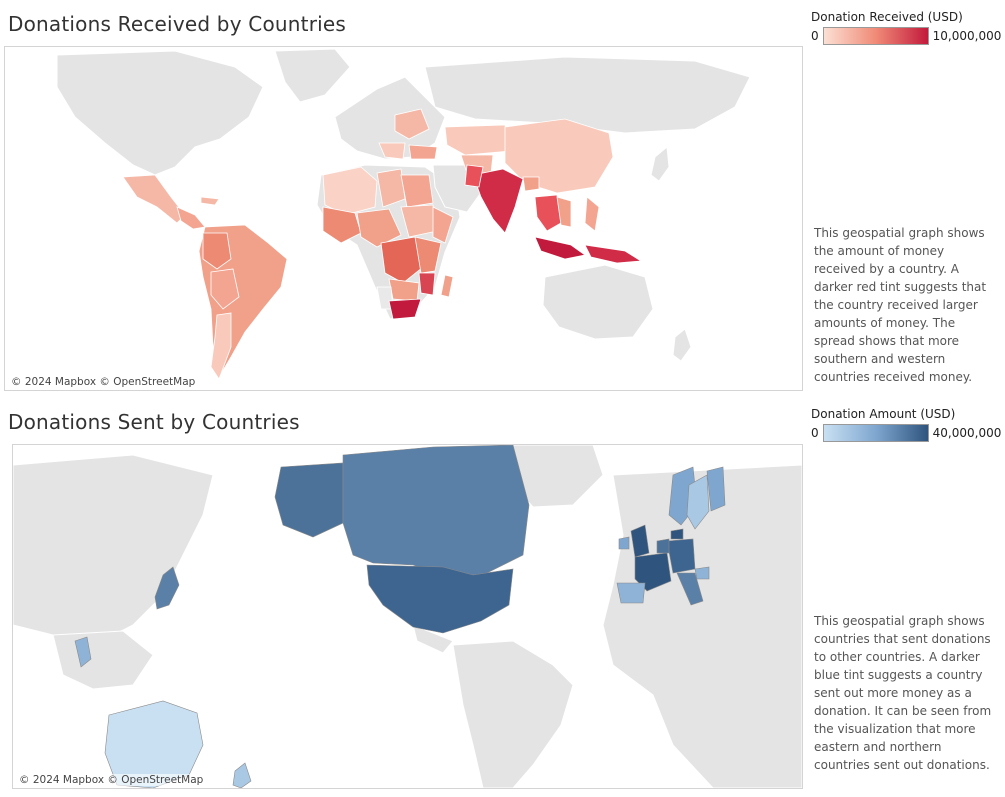 Image resolution: width=1005 pixels, height=797 pixels. I want to click on country-east-africa, so click(428, 255).